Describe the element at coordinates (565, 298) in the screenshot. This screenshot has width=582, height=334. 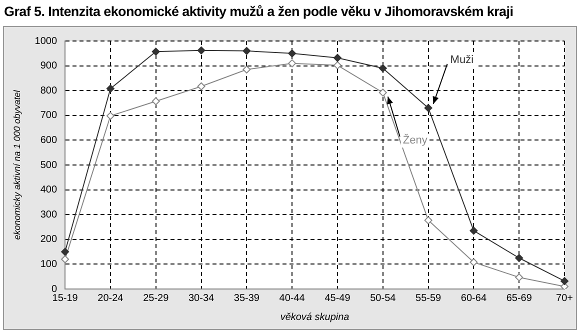
I see `x-tick-label: 70+` at that location.